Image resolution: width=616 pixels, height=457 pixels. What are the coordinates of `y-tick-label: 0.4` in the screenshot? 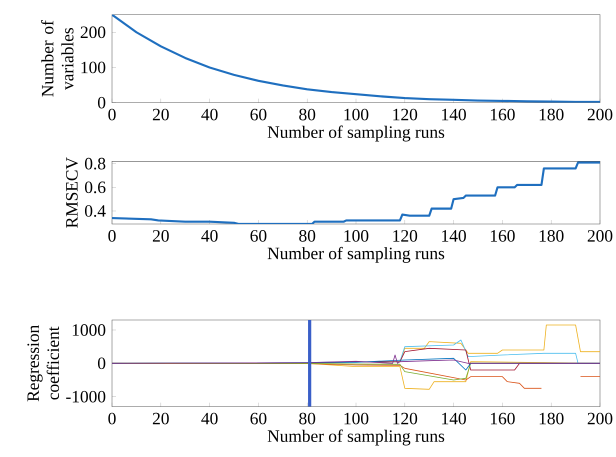 It's located at (95, 210).